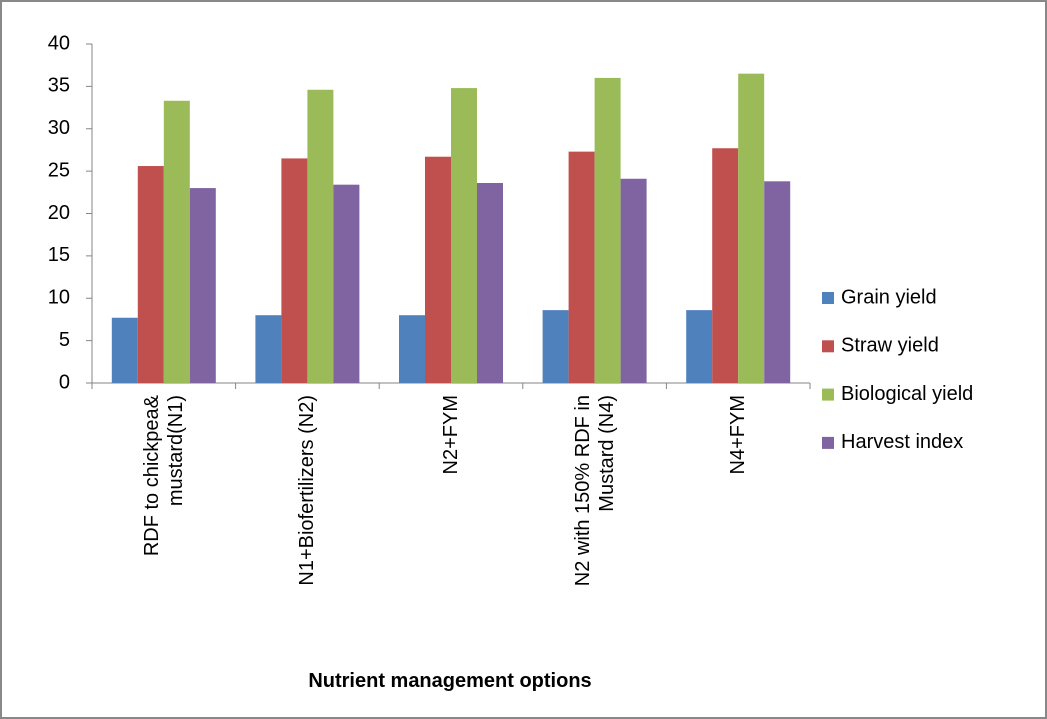  Describe the element at coordinates (59, 213) in the screenshot. I see `y-tick-label: 20` at that location.